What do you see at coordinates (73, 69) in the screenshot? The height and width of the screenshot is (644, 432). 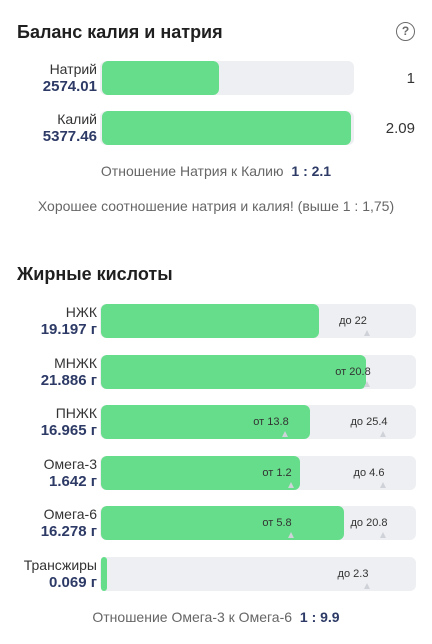 I see `nutrient-name: Натрий` at bounding box center [73, 69].